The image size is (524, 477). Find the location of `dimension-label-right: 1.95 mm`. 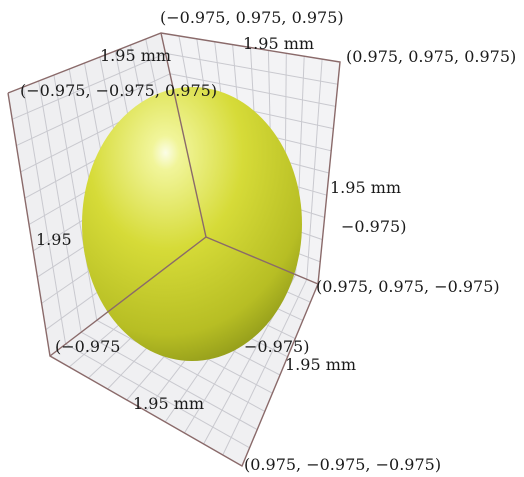

dimension-label-right: 1.95 mm is located at coordinates (365, 187).